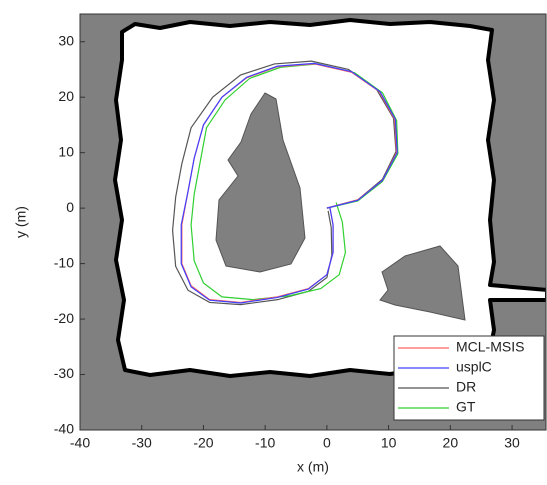  I want to click on x-axis-label: x (m), so click(313, 467).